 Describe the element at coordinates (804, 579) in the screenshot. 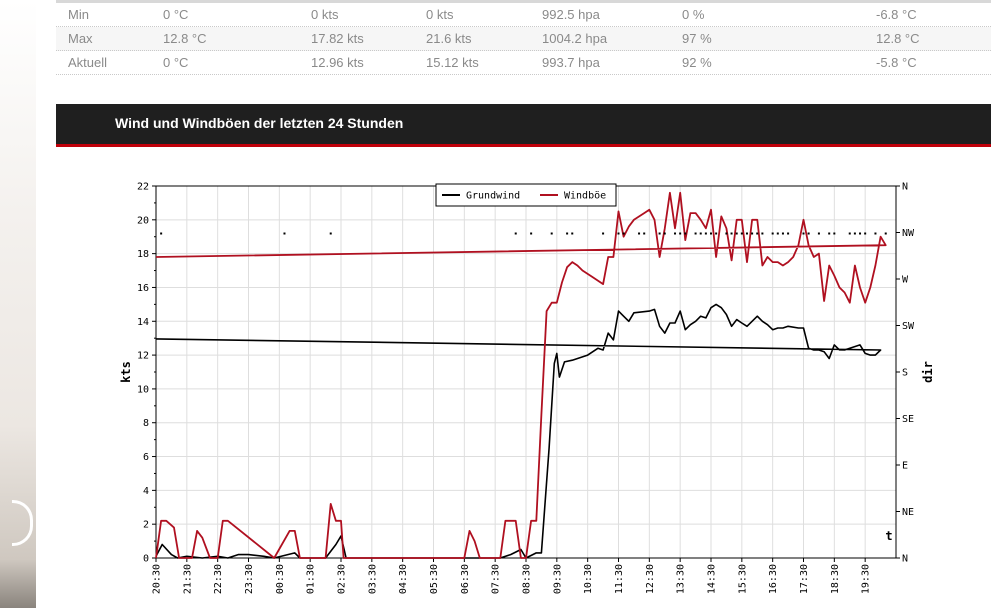

I see `x-tick-label: 17:30` at that location.